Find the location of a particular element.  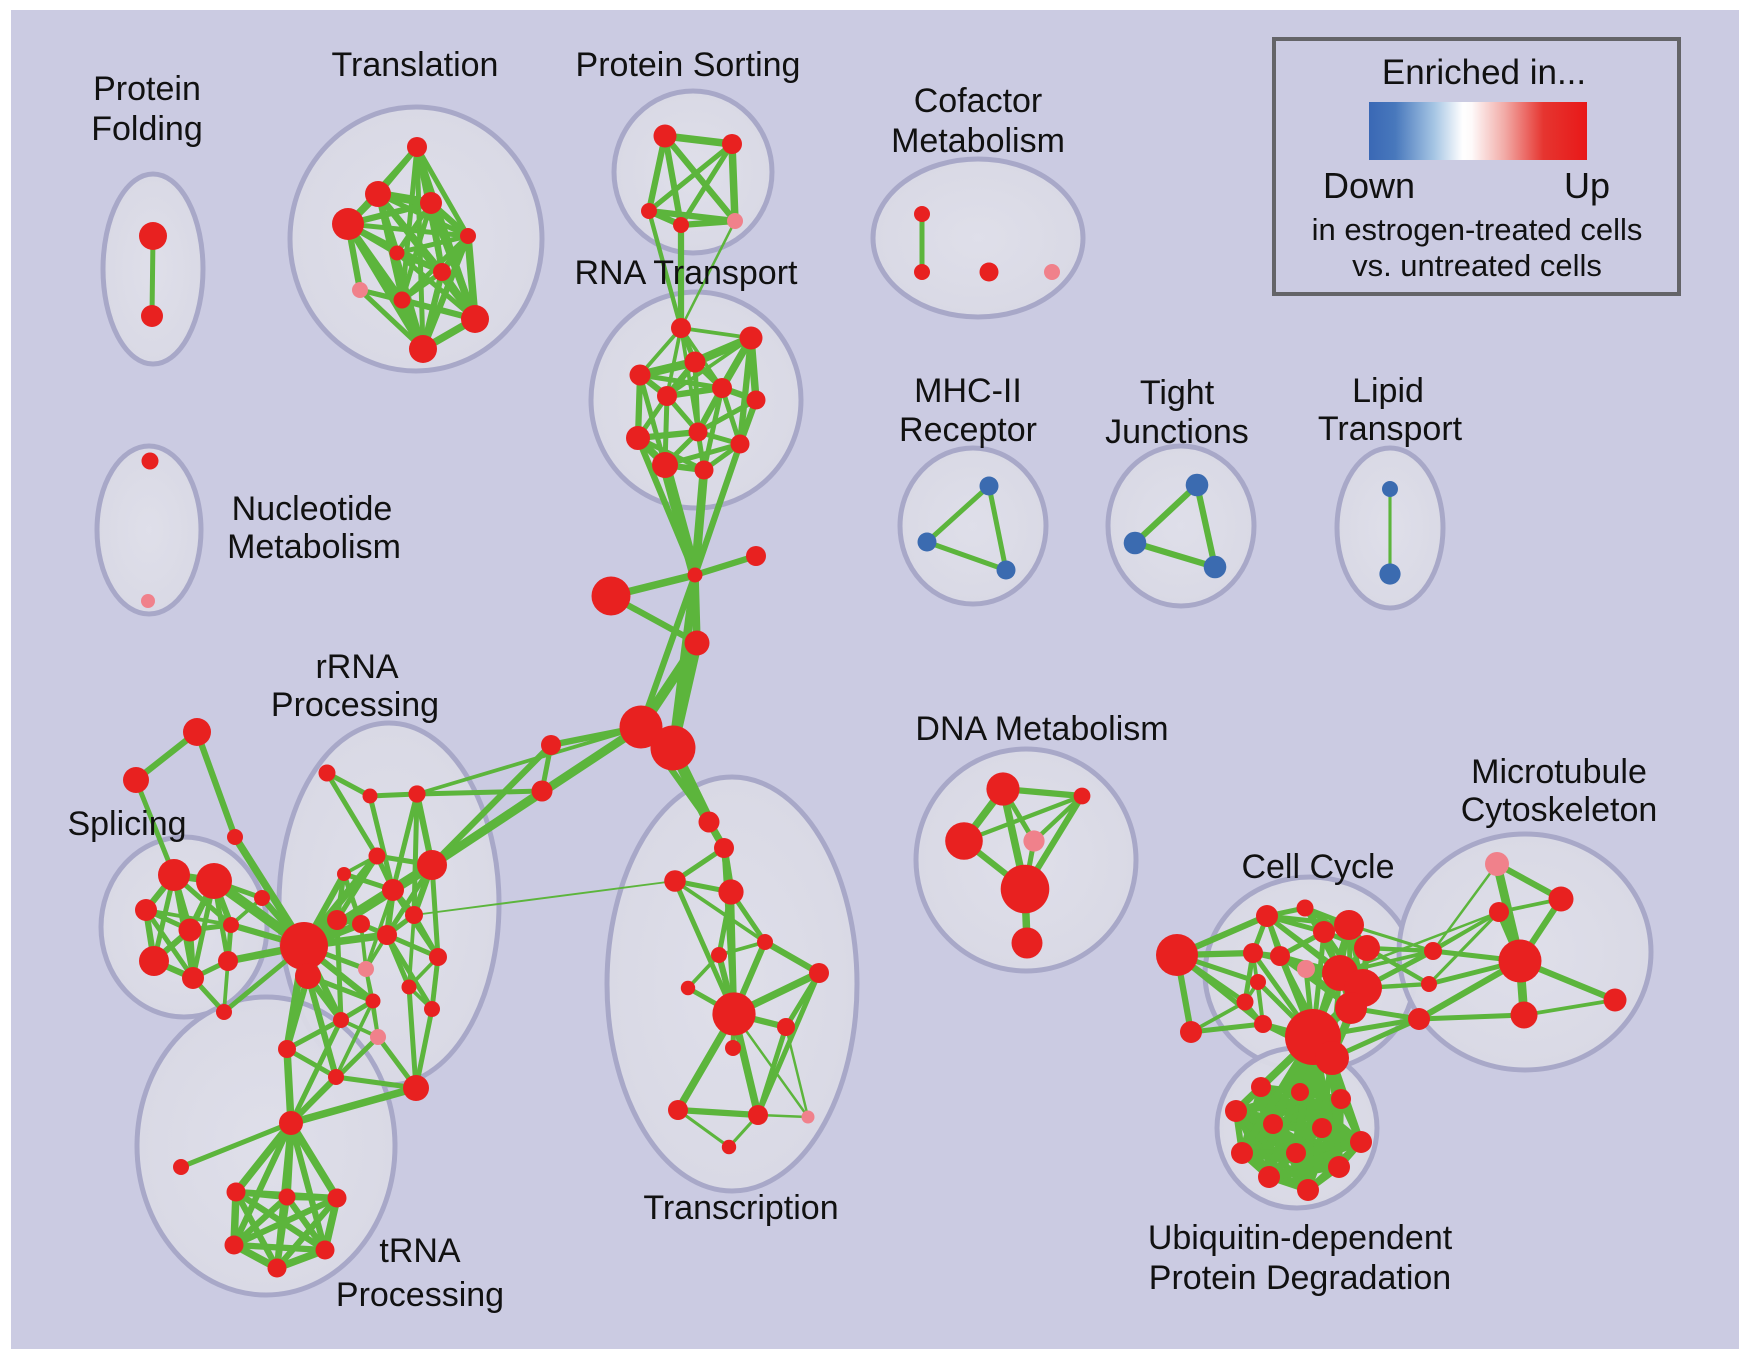

svg-text: Transport is located at coordinates (1390, 429).